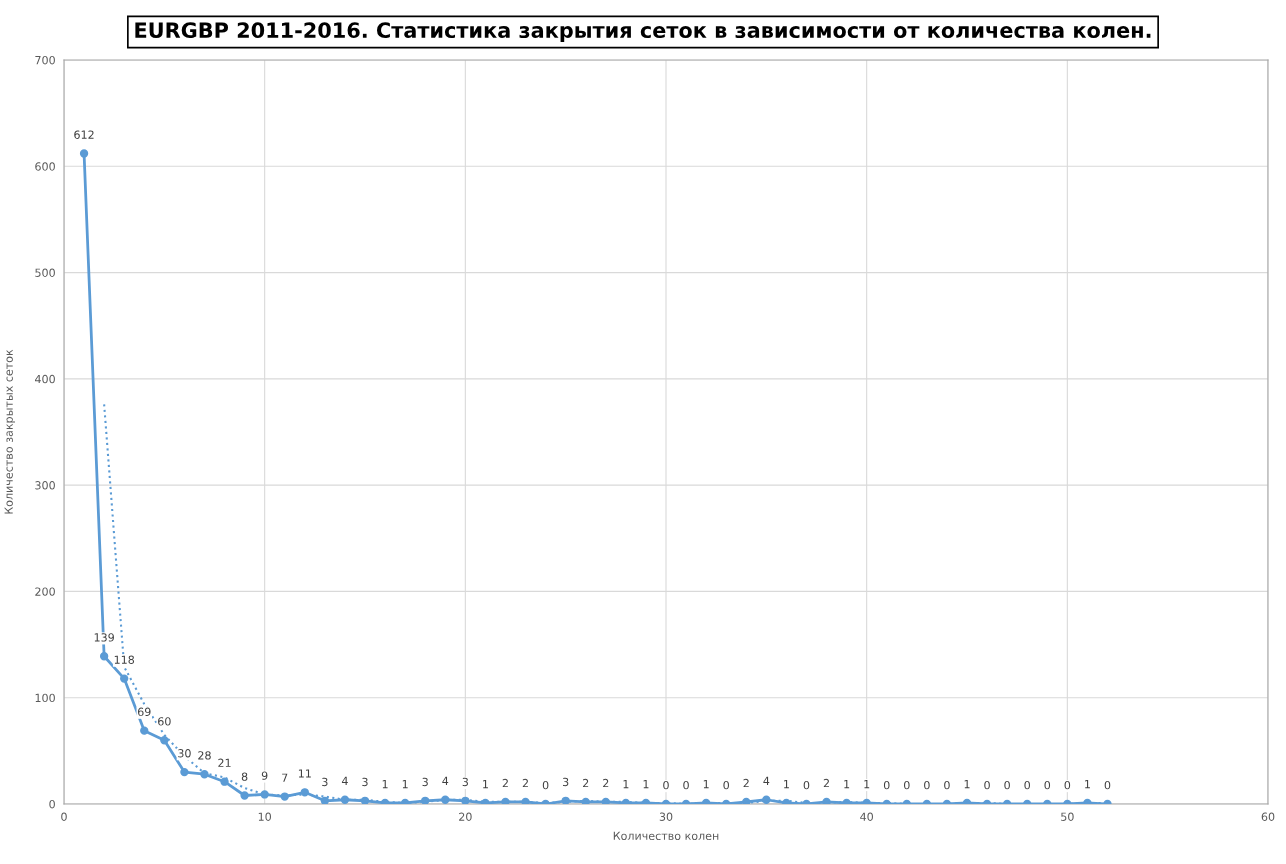 The width and height of the screenshot is (1286, 864). I want to click on data-label: 30, so click(184, 753).